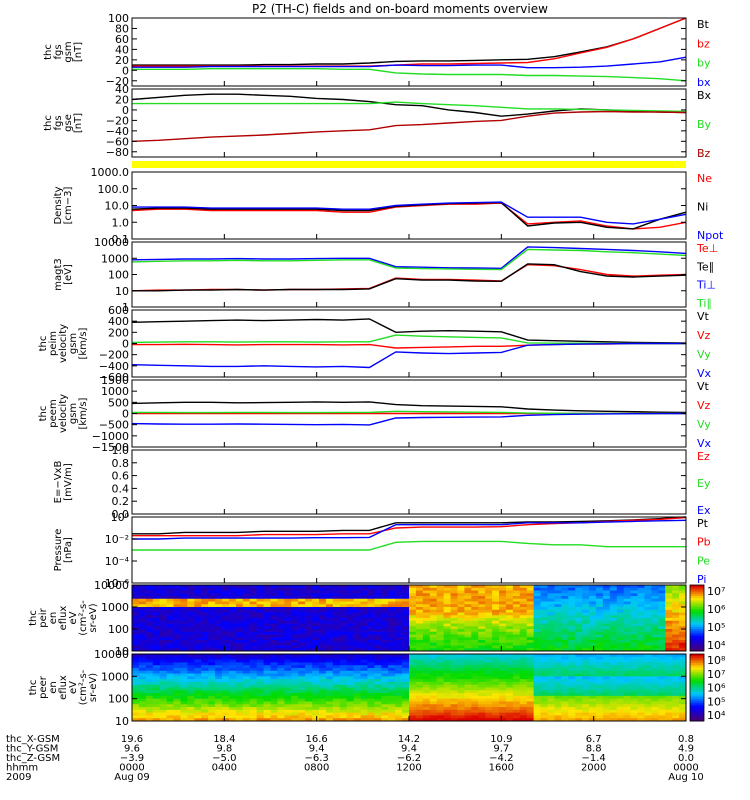 The image size is (750, 800). What do you see at coordinates (716, 660) in the screenshot?
I see `colorbar-tick-label: 10⁸` at bounding box center [716, 660].